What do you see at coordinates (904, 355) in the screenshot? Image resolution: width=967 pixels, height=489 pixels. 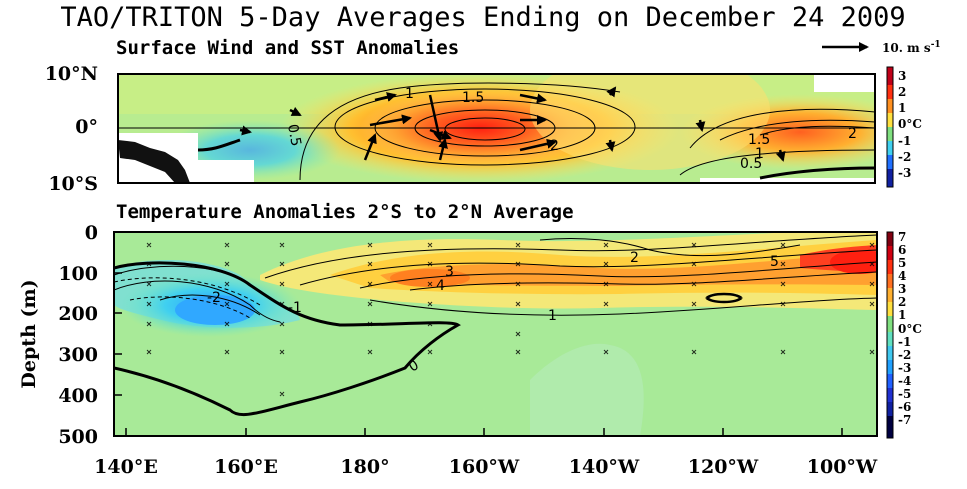 I see `bottom-cbar-label: -2` at bounding box center [904, 355].